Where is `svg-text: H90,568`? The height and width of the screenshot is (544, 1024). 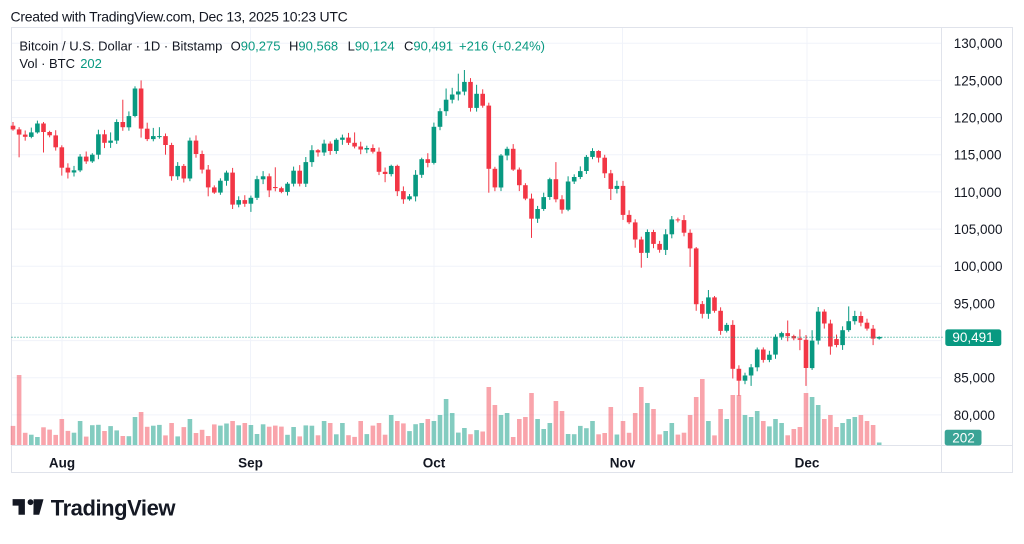
svg-text: H90,568 is located at coordinates (313, 46).